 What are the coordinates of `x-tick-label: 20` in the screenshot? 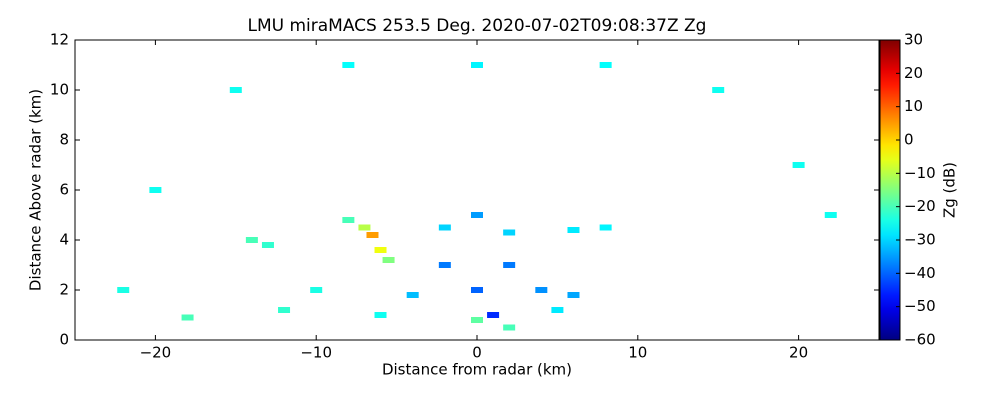 It's located at (798, 353).